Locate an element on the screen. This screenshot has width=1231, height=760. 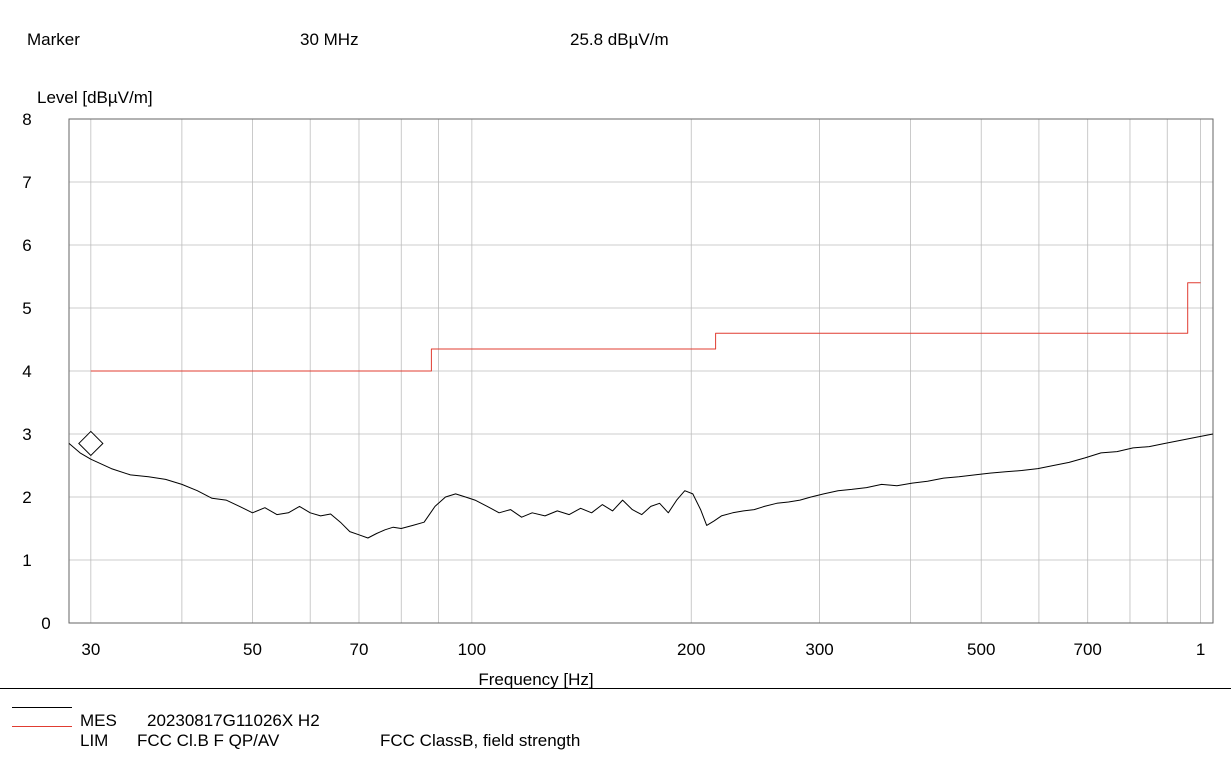
marker-level: 25.8 dBµV/m is located at coordinates (619, 39).